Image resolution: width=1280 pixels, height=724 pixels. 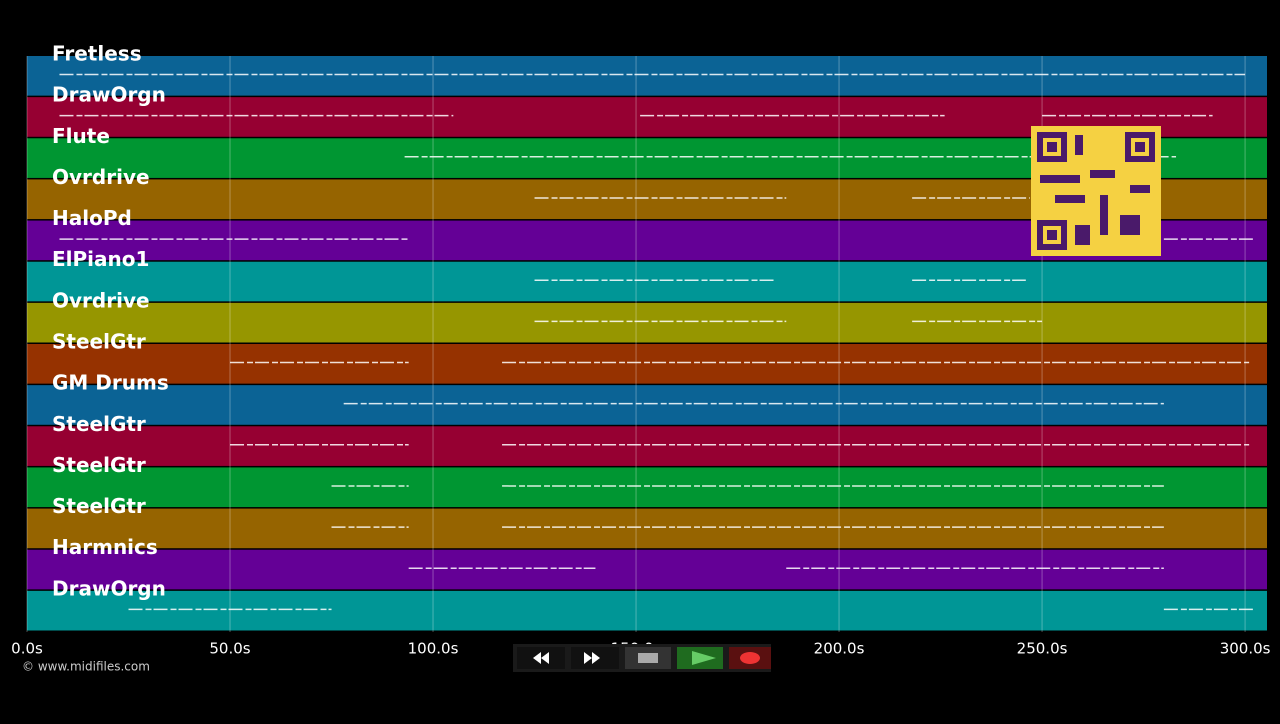 I want to click on fast-forward-button, so click(x=595, y=658).